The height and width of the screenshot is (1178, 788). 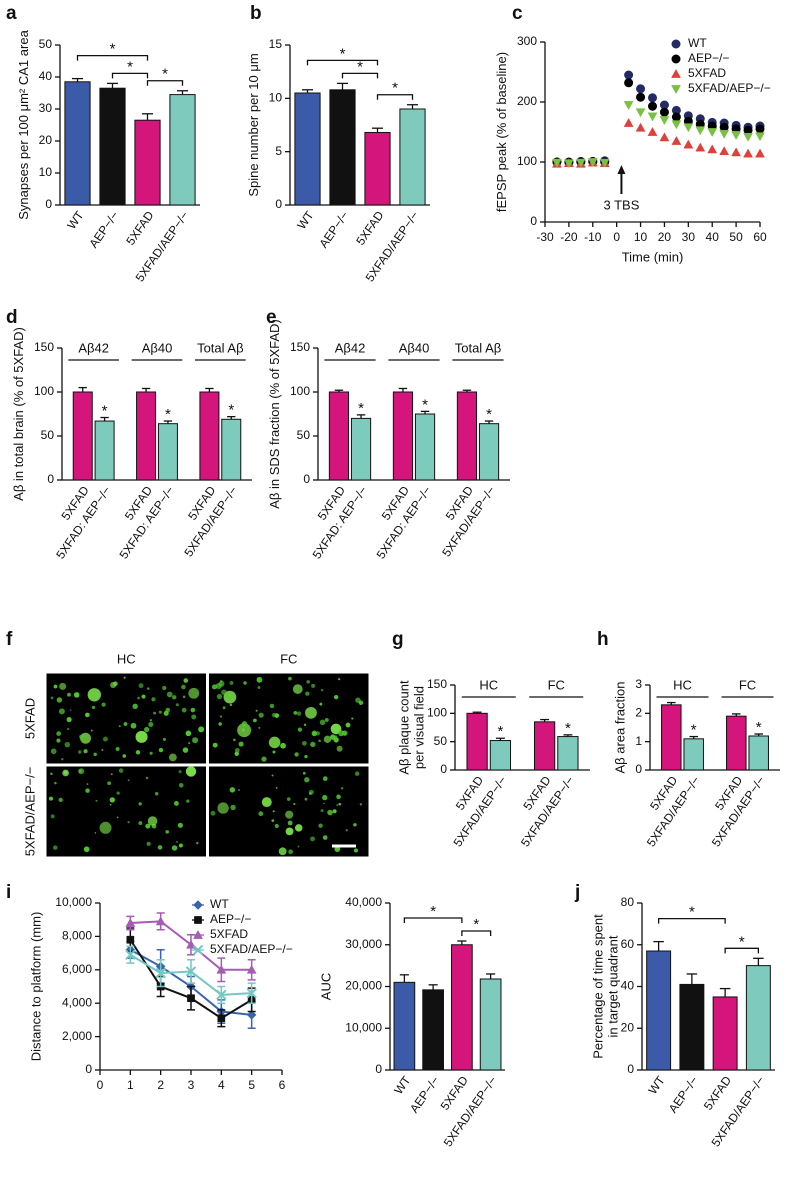 I want to click on panel-letter: c, so click(x=517, y=13).